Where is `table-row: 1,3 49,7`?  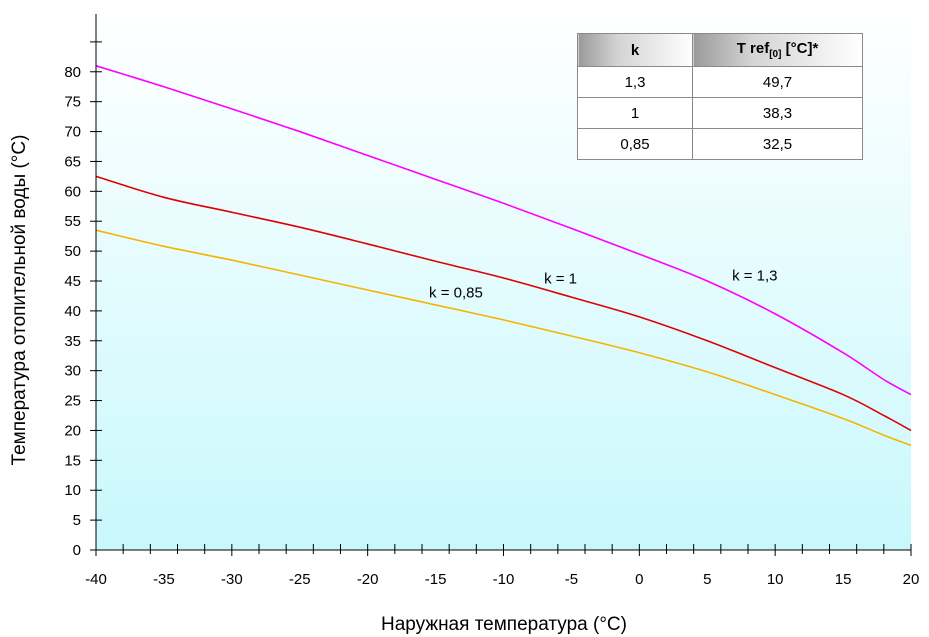
table-row: 1,3 49,7 is located at coordinates (720, 82).